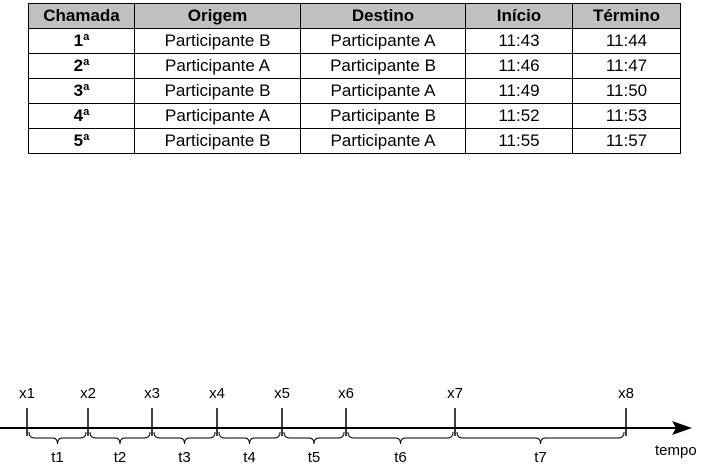  What do you see at coordinates (676, 450) in the screenshot?
I see `axis-label: tempo` at bounding box center [676, 450].